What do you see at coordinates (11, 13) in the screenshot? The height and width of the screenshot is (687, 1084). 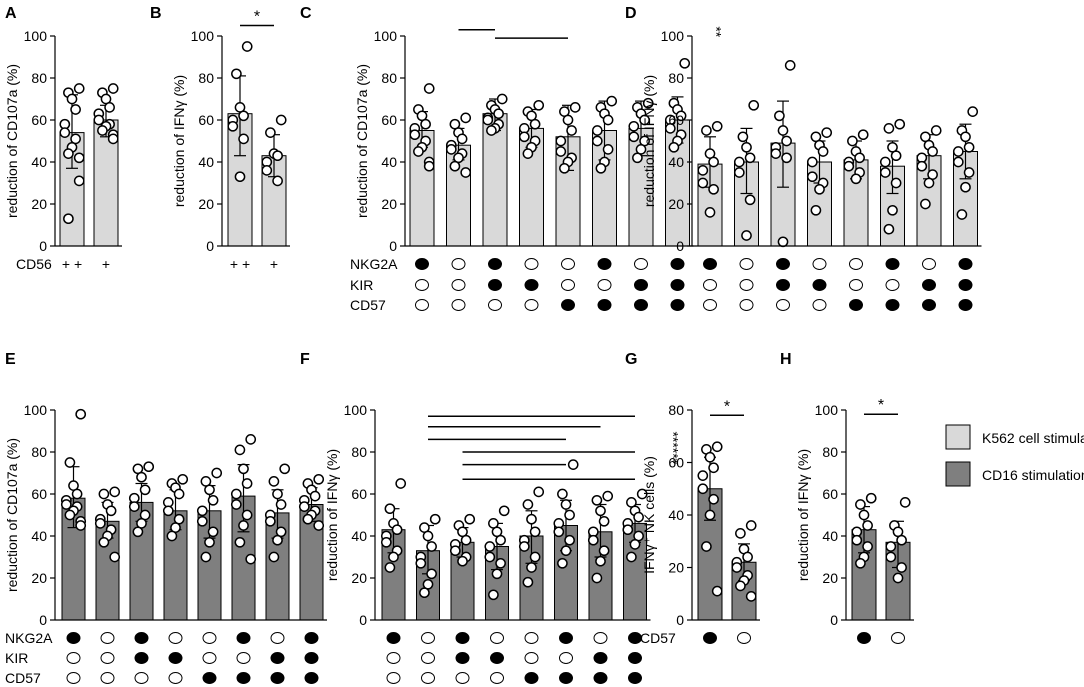 I see `panel-letter: A` at bounding box center [11, 13].